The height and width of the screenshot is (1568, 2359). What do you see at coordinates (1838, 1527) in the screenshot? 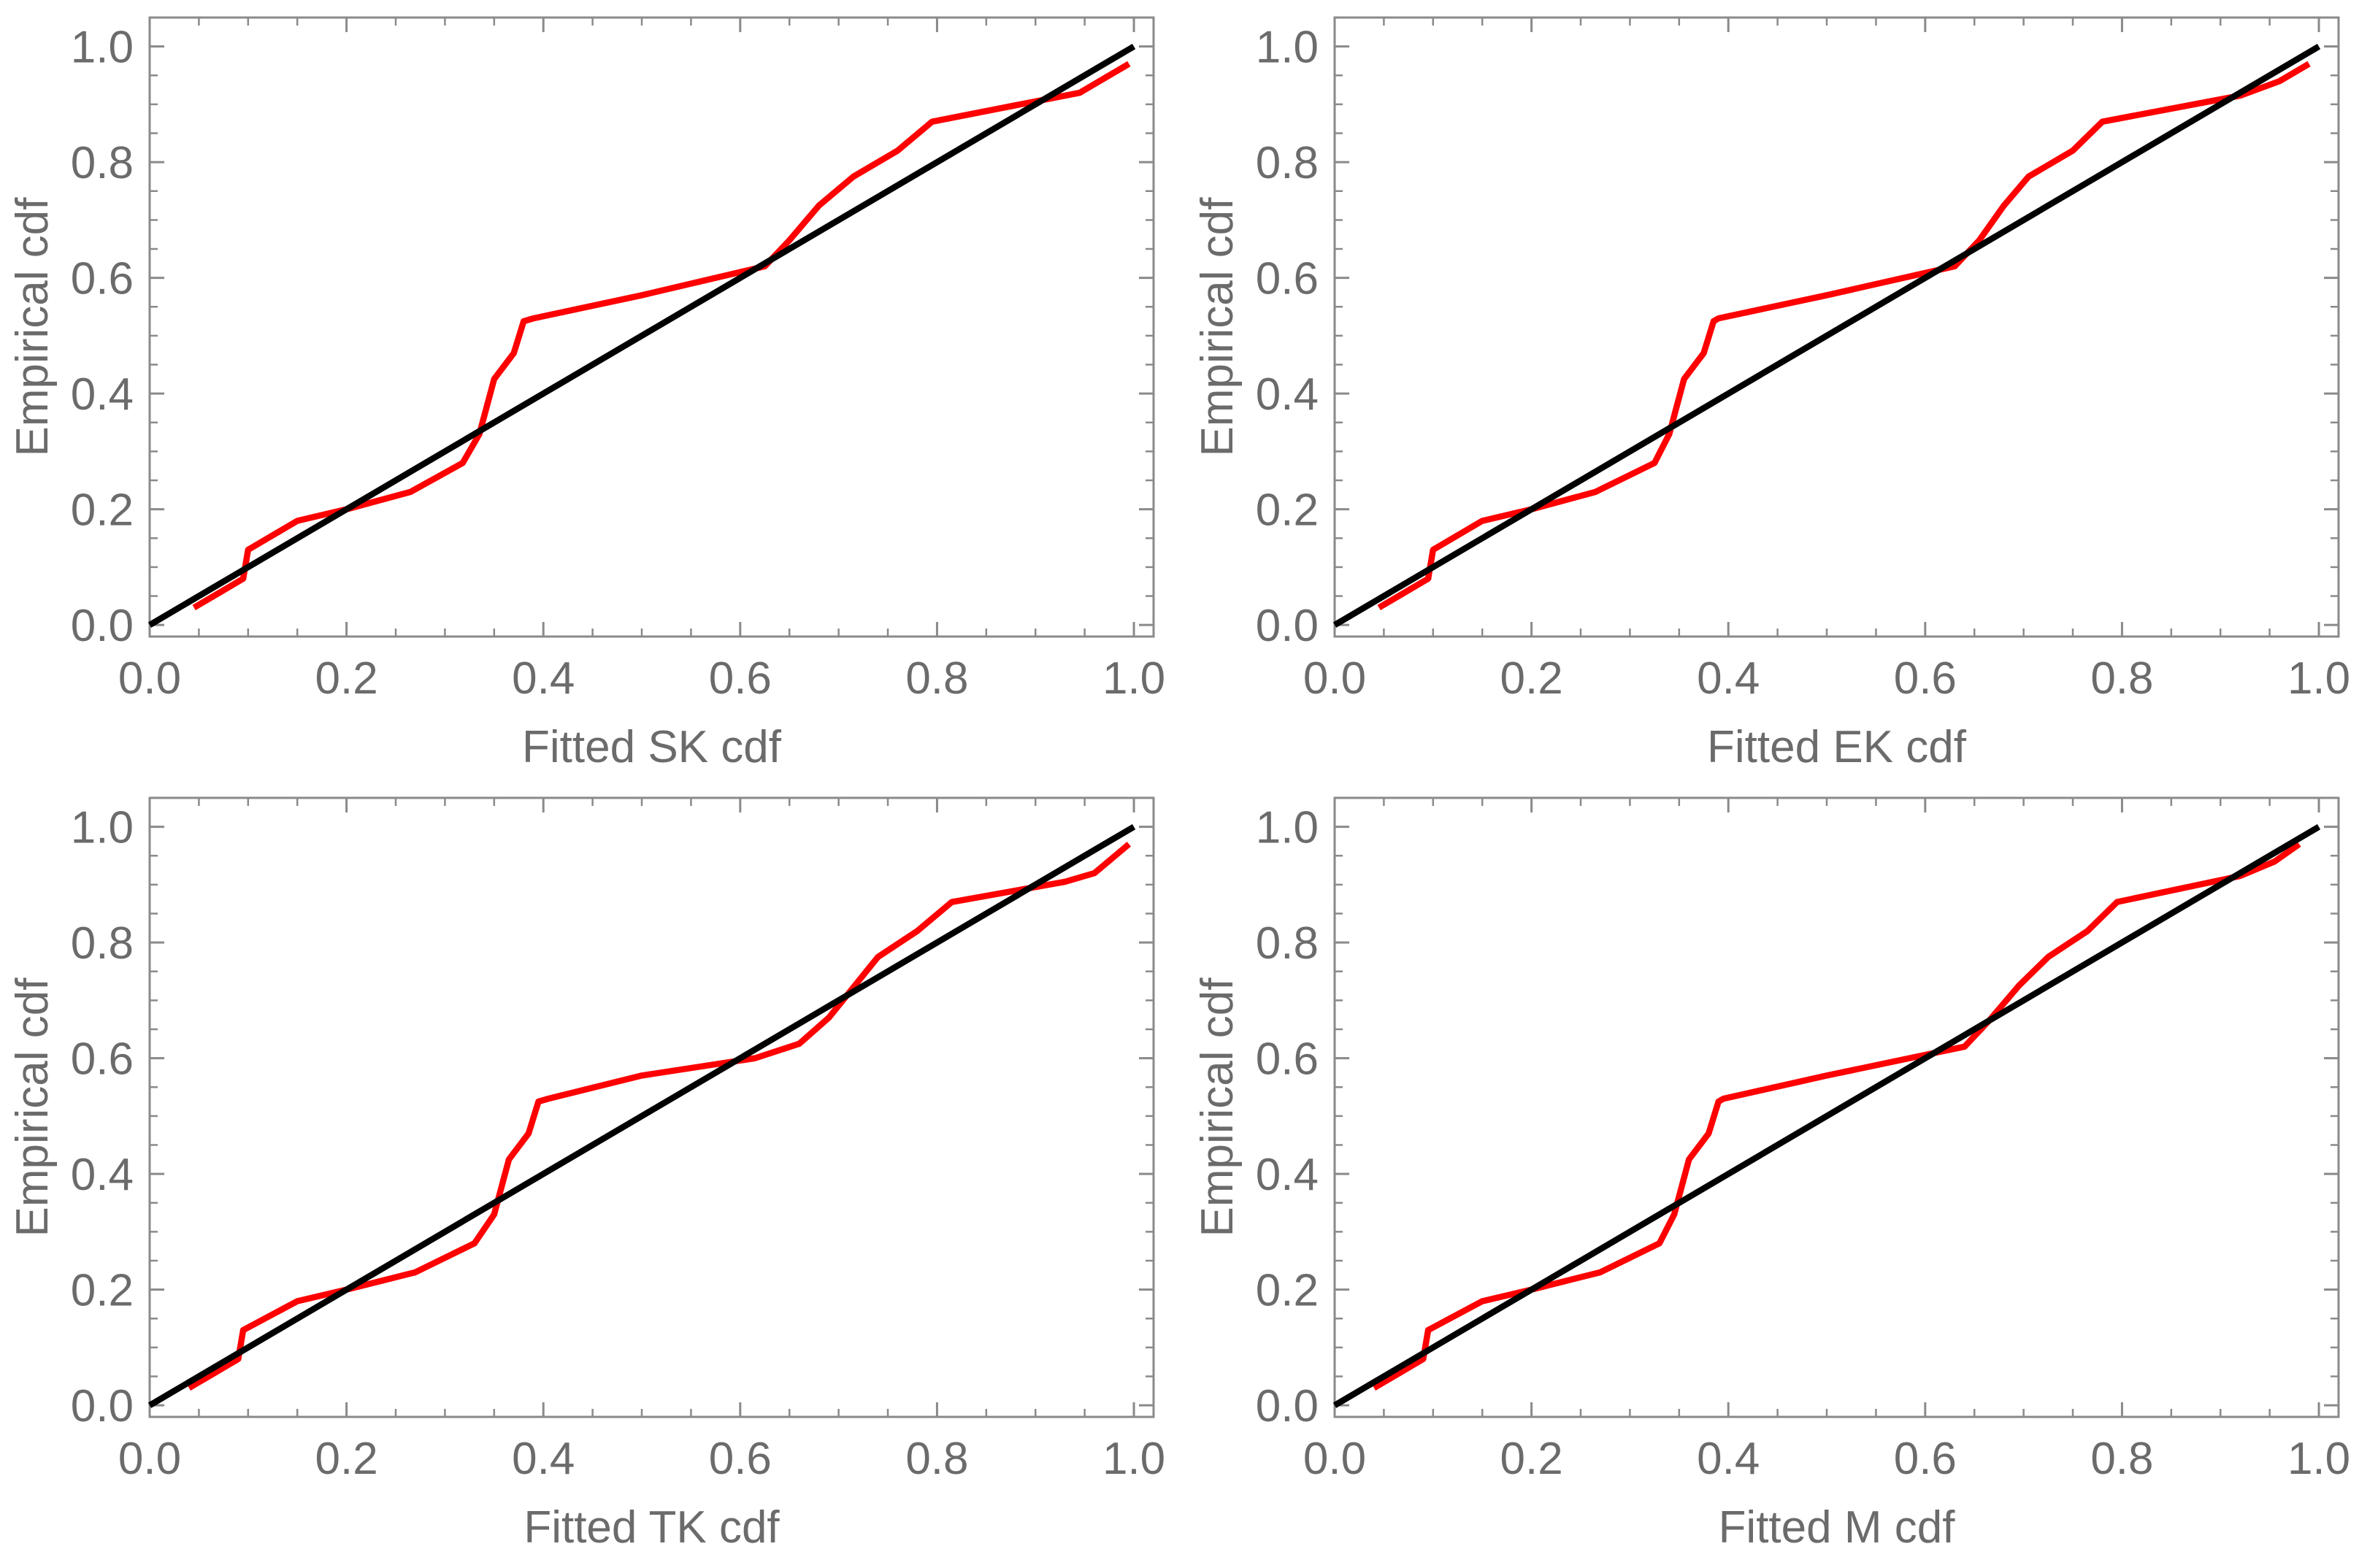
I see `x-axis-label: Fitted M cdf` at bounding box center [1838, 1527].